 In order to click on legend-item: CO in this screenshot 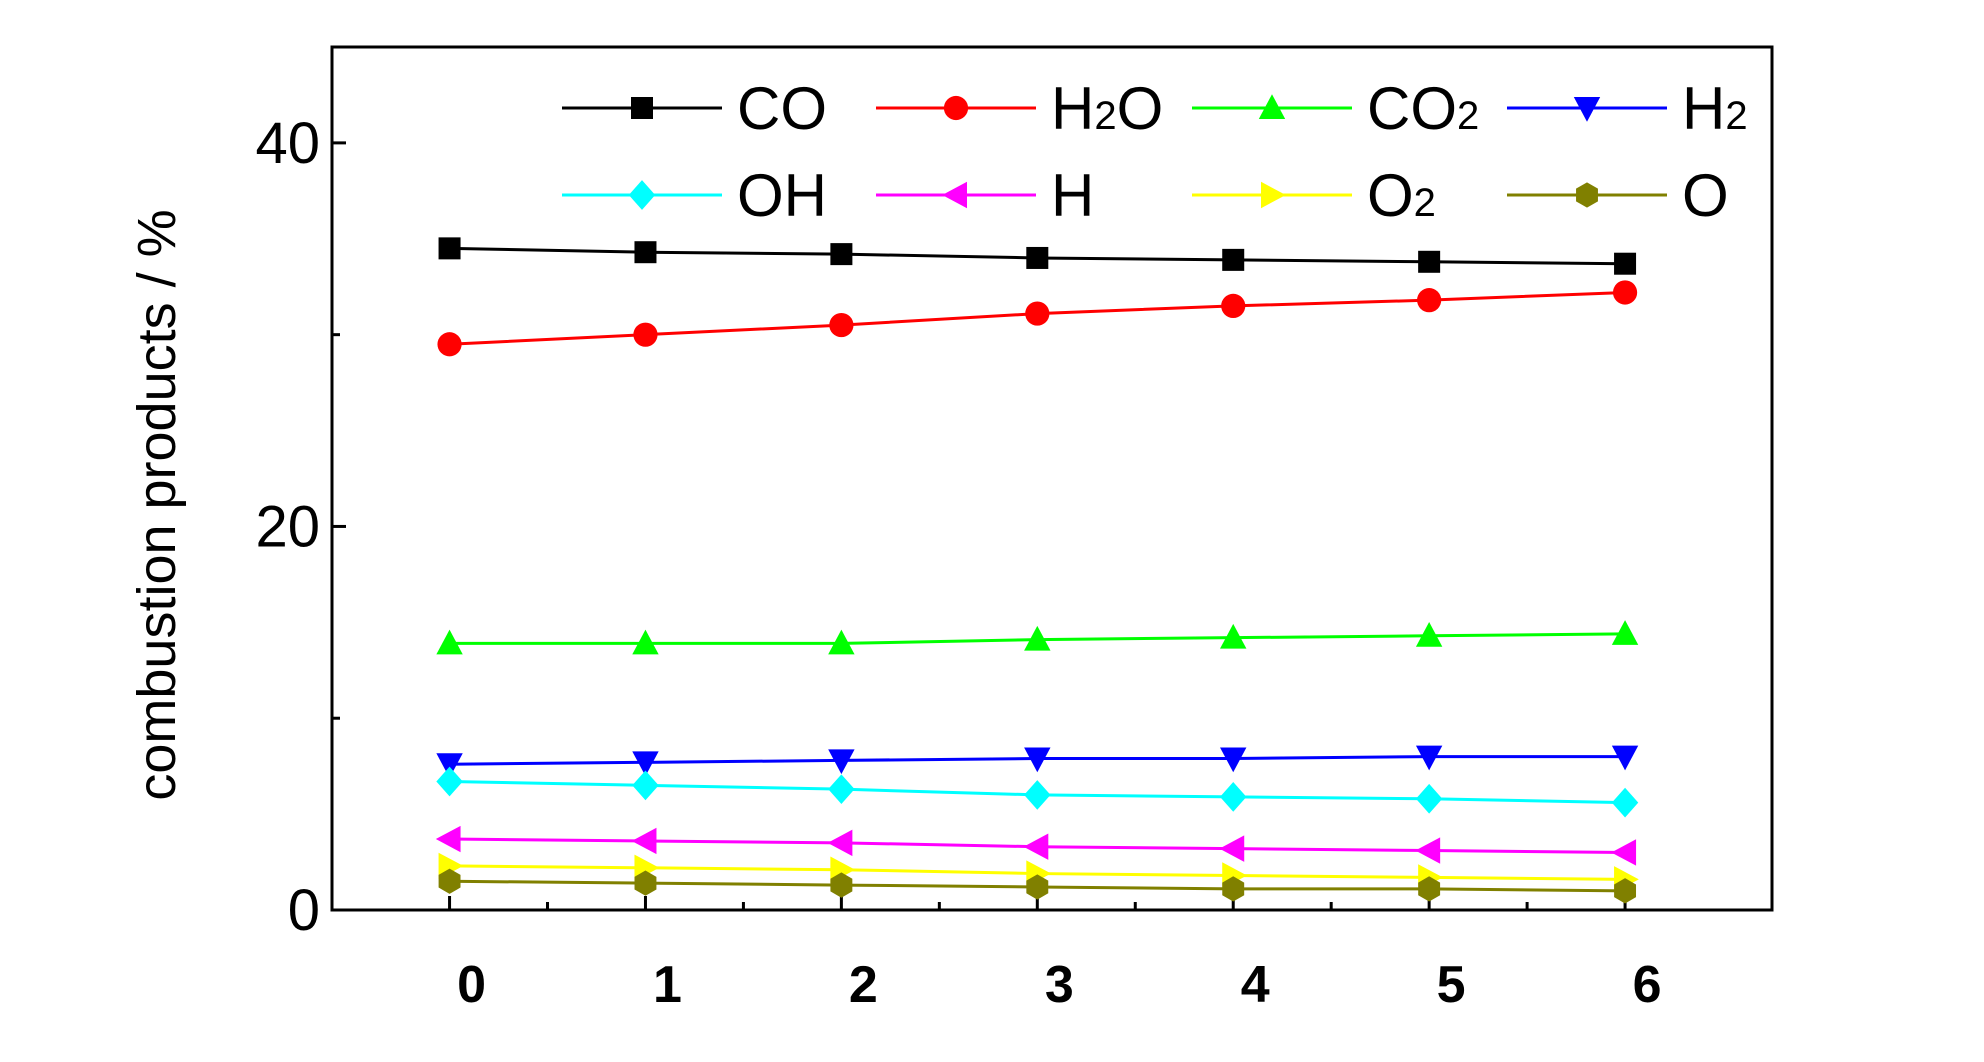, I will do `click(694, 108)`.